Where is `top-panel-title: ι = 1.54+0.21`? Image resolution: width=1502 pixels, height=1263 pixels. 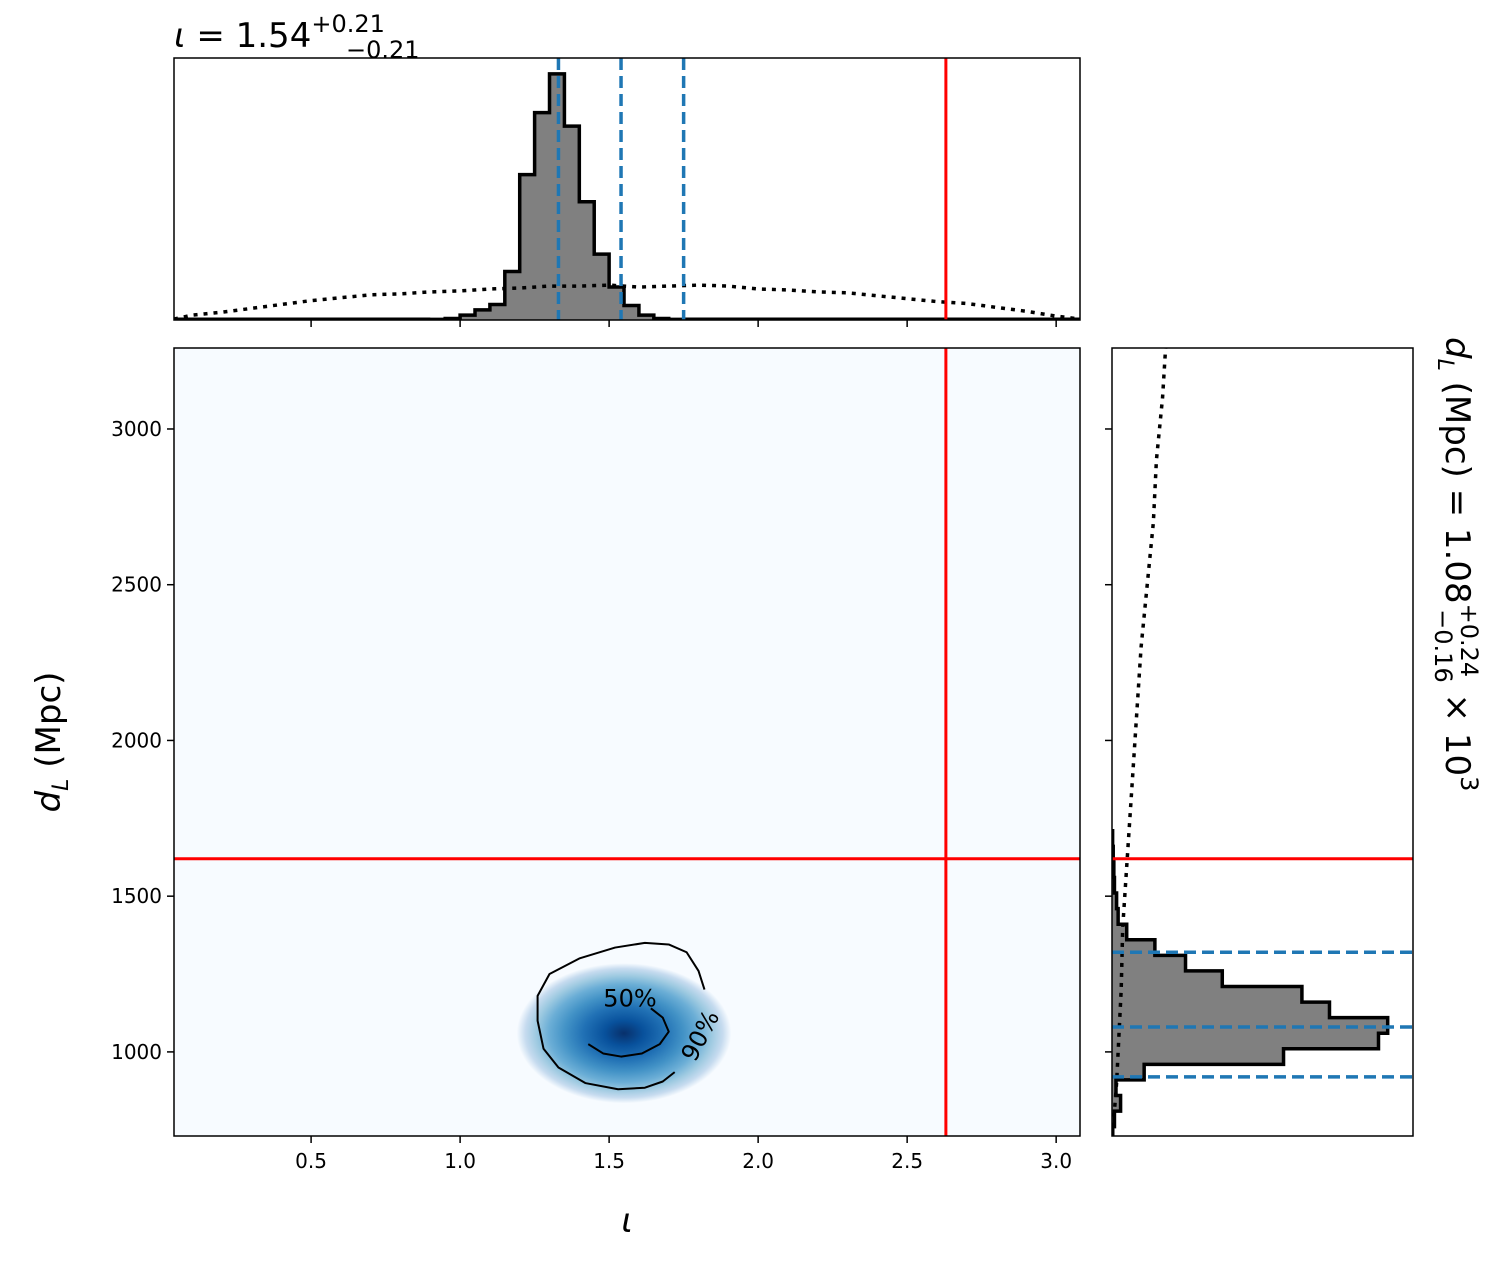 top-panel-title: ι = 1.54+0.21 is located at coordinates (279, 33).